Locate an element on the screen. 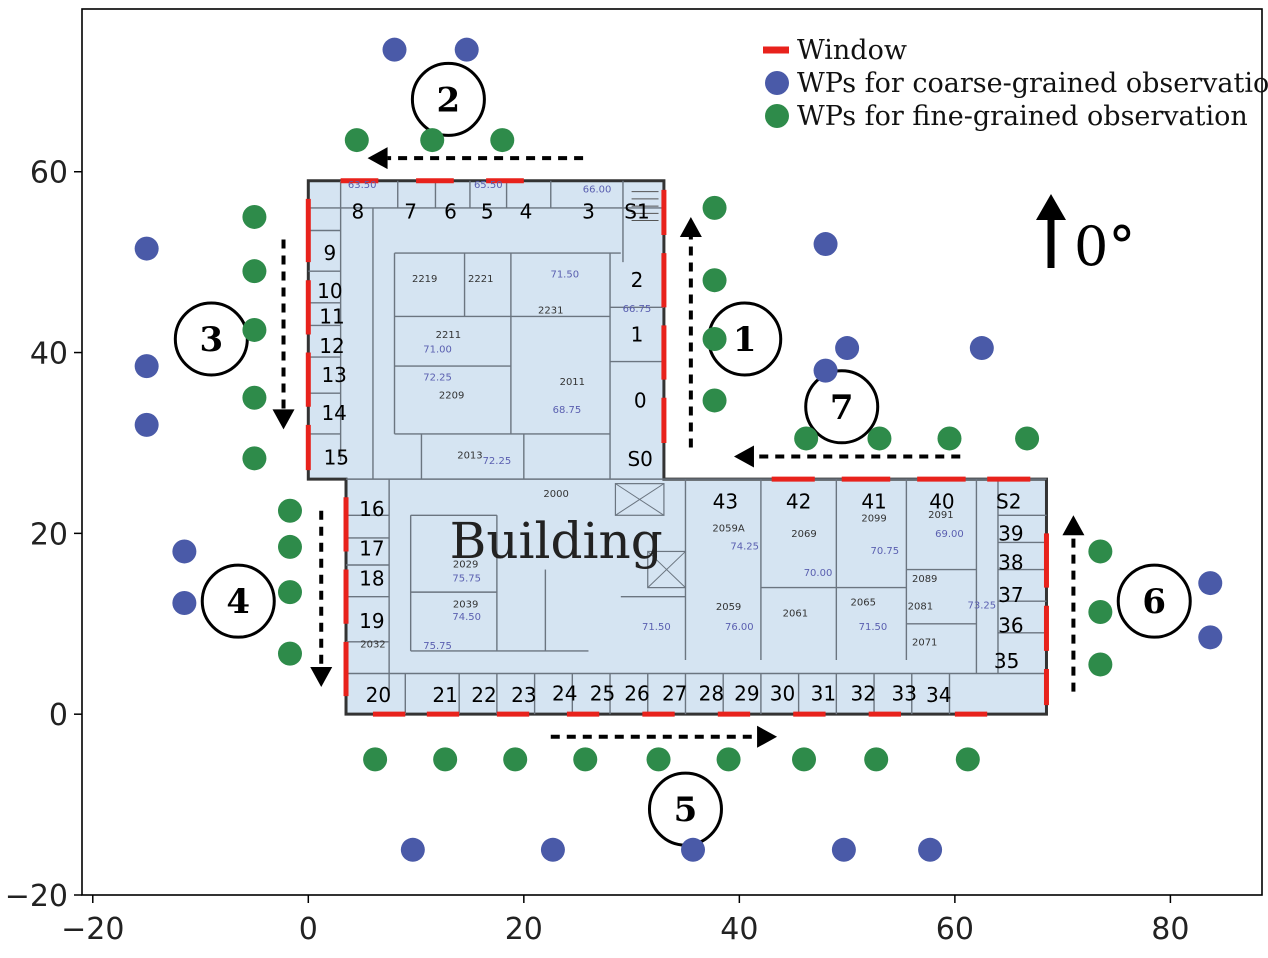 This screenshot has height=958, width=1268. room-label: 19 is located at coordinates (371, 621).